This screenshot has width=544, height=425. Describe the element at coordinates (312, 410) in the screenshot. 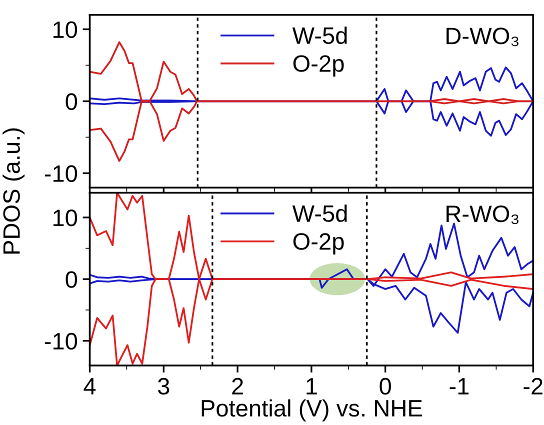

I see `x-axis-title: Potential (V) vs. NHE` at that location.